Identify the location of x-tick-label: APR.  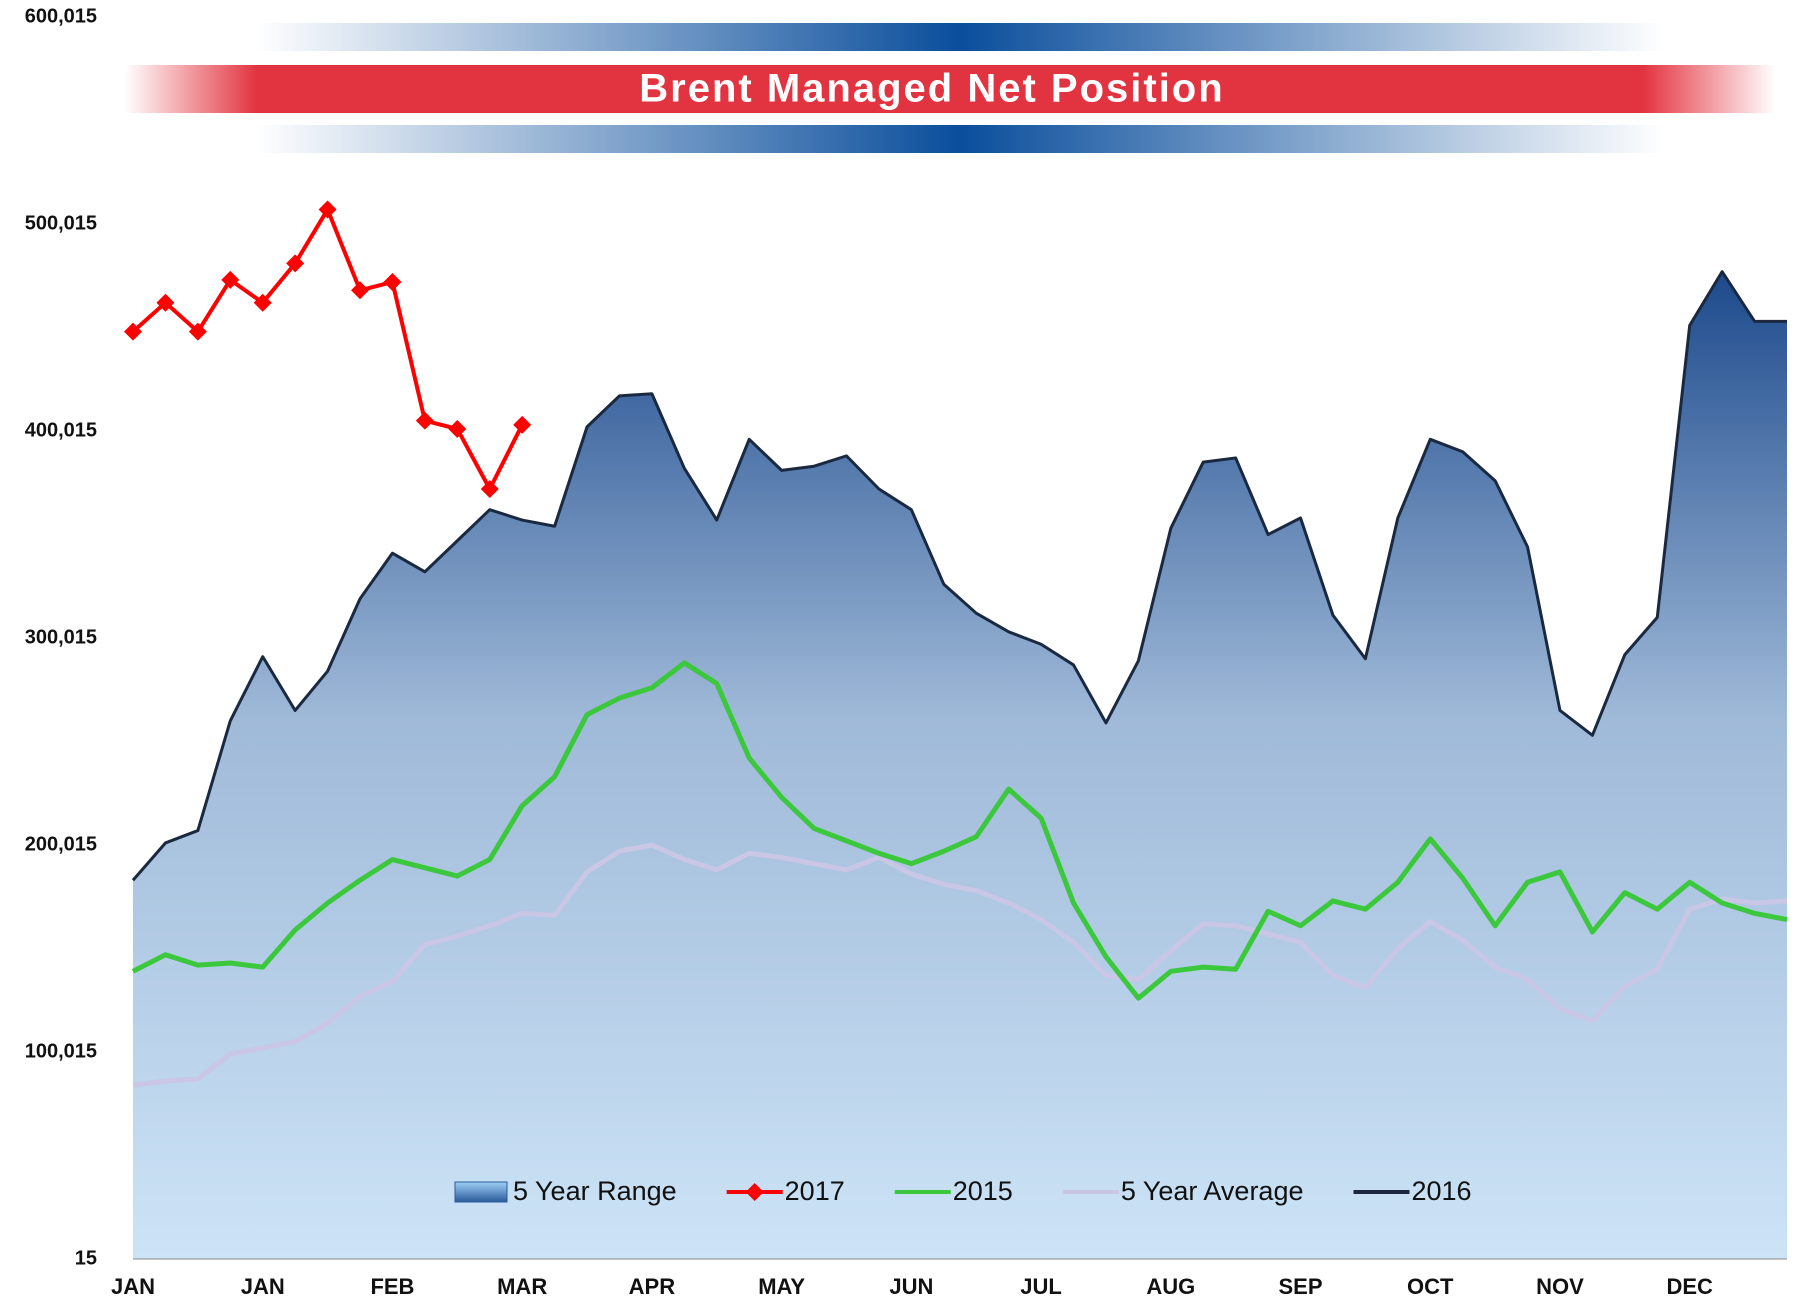
(652, 1286).